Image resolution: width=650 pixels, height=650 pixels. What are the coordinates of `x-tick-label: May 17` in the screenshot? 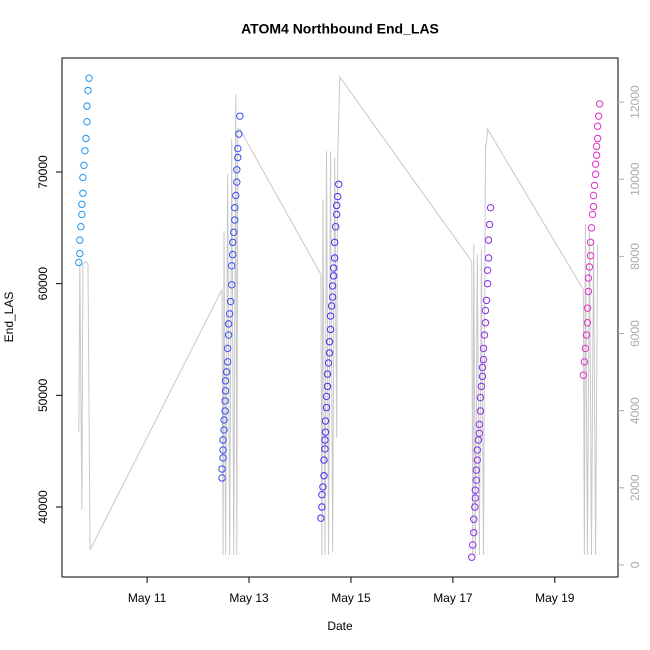 It's located at (453, 598).